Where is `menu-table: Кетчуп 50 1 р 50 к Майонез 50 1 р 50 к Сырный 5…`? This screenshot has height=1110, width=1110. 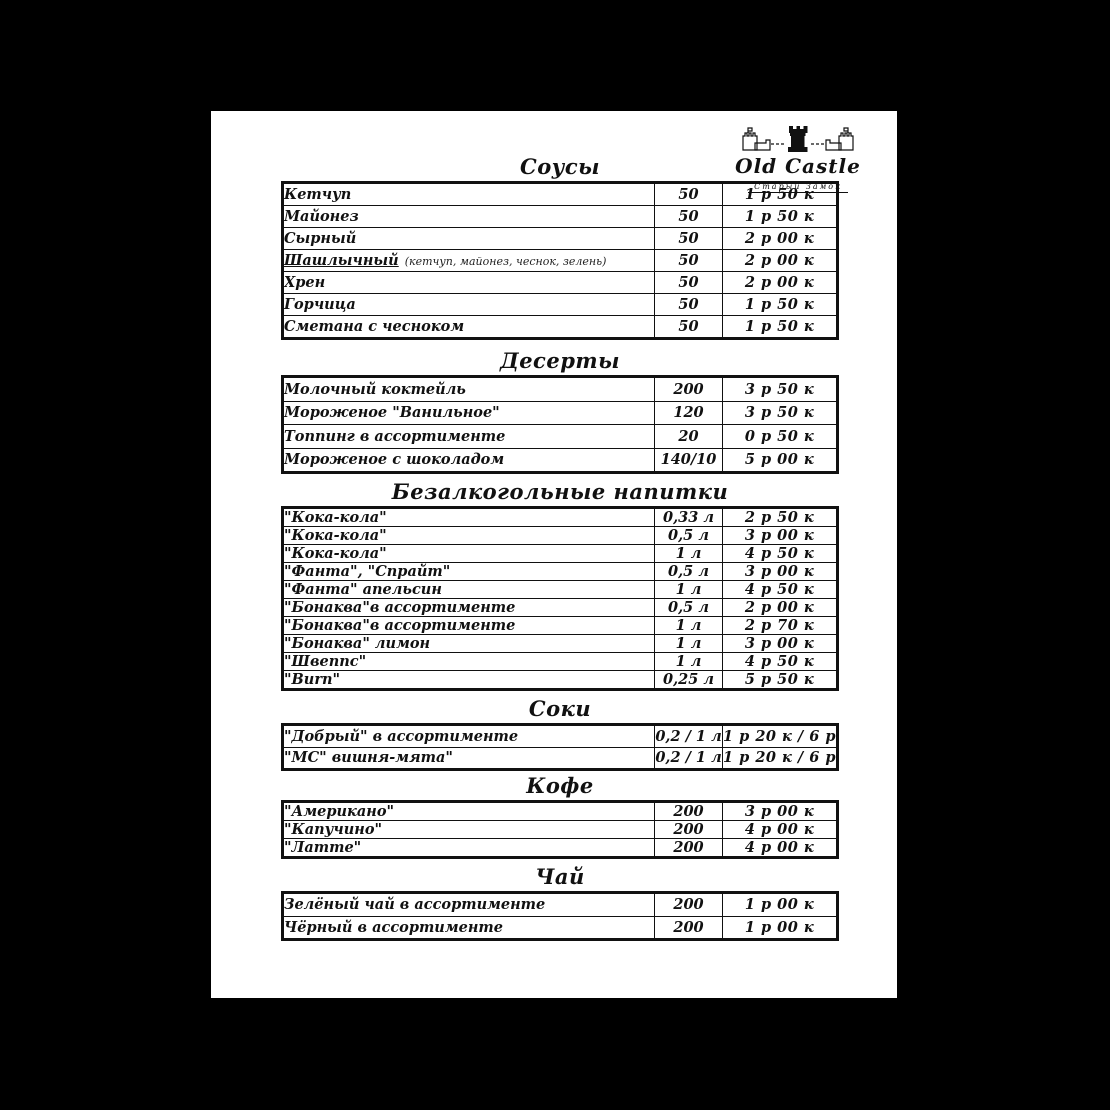 menu-table: Кетчуп 50 1 р 50 к Майонез 50 1 р 50 к Сырный 5… is located at coordinates (560, 260).